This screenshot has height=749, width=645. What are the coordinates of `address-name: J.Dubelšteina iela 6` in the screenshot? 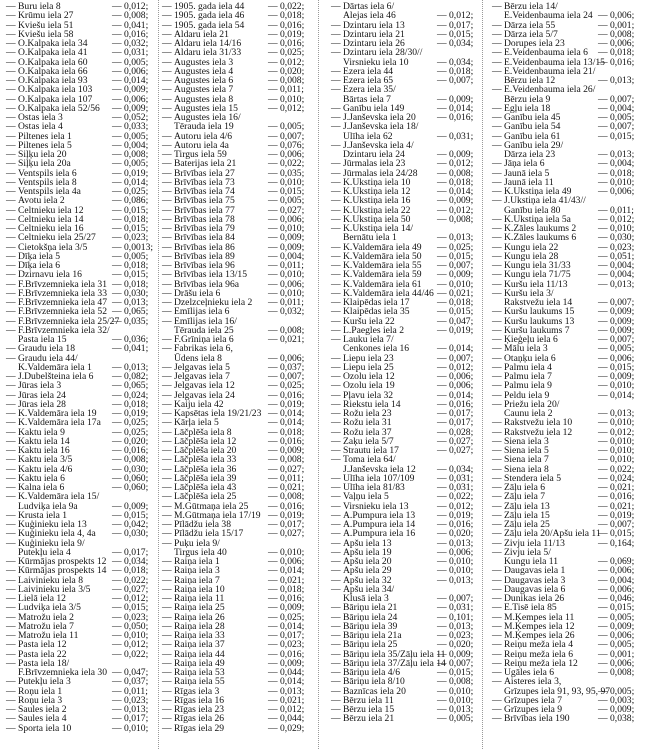 It's located at (56, 376).